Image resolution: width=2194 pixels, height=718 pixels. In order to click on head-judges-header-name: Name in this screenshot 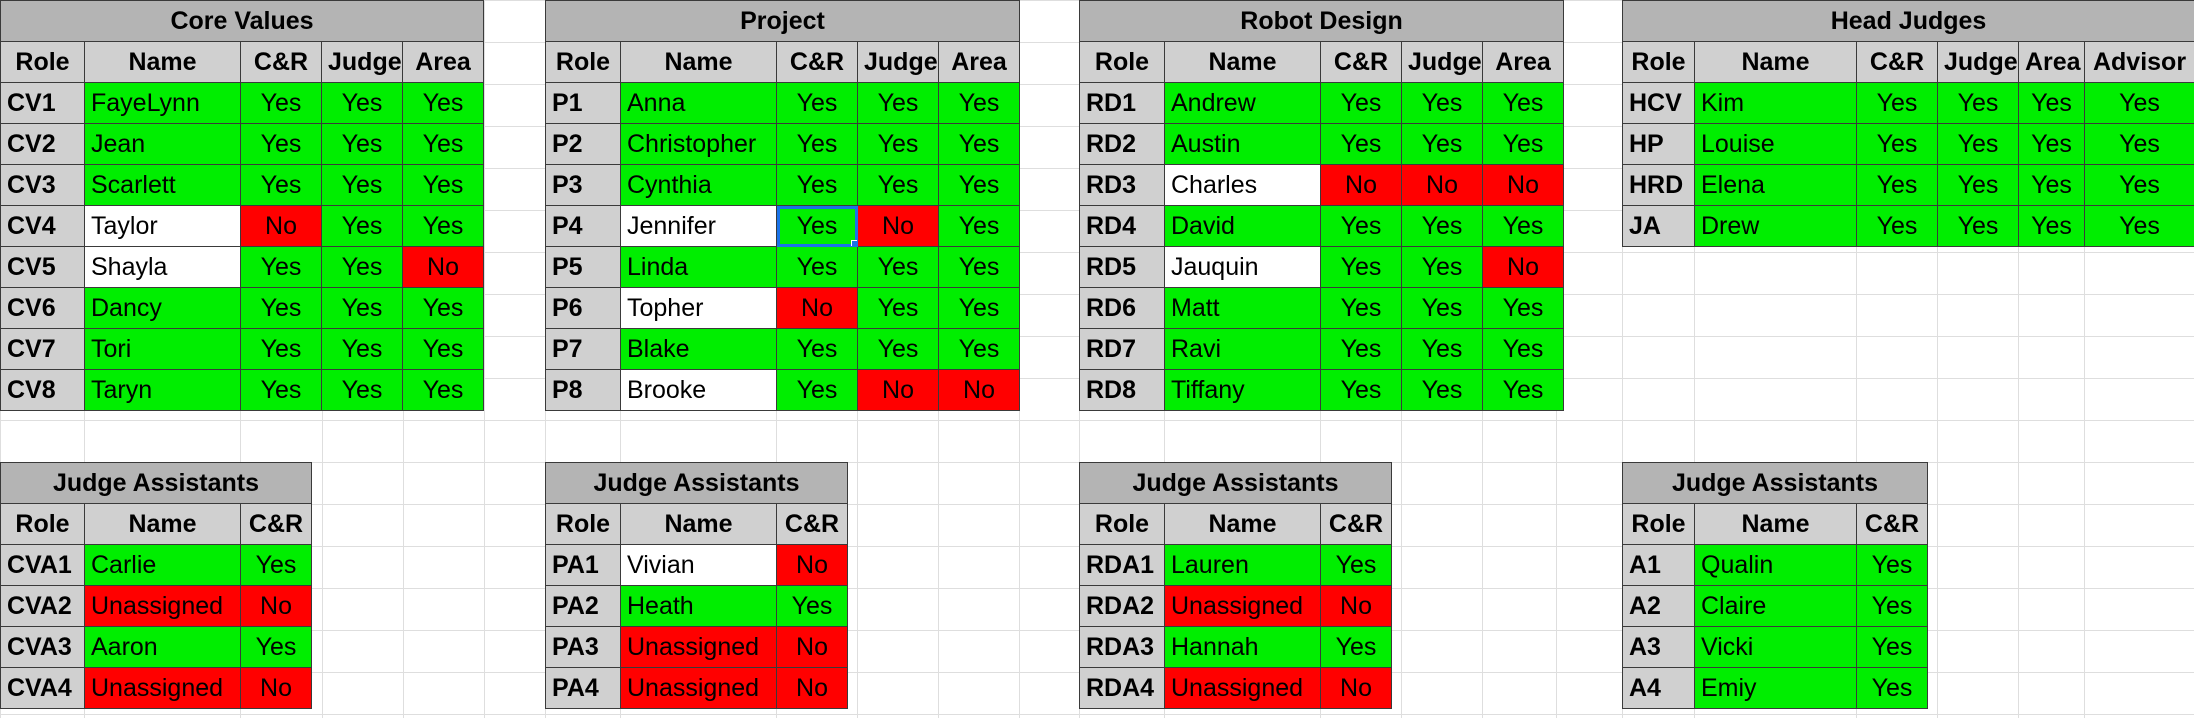, I will do `click(1775, 62)`.